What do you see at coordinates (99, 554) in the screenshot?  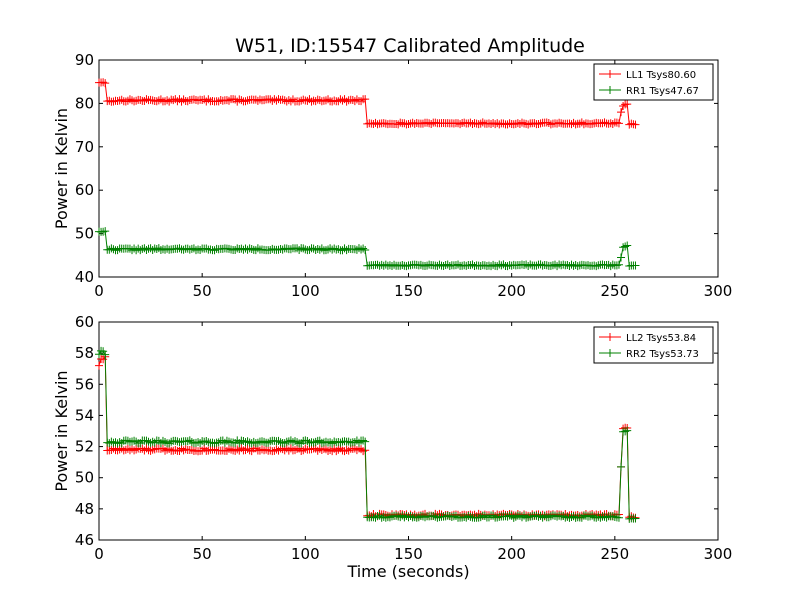 I see `x-tick-label: 0` at bounding box center [99, 554].